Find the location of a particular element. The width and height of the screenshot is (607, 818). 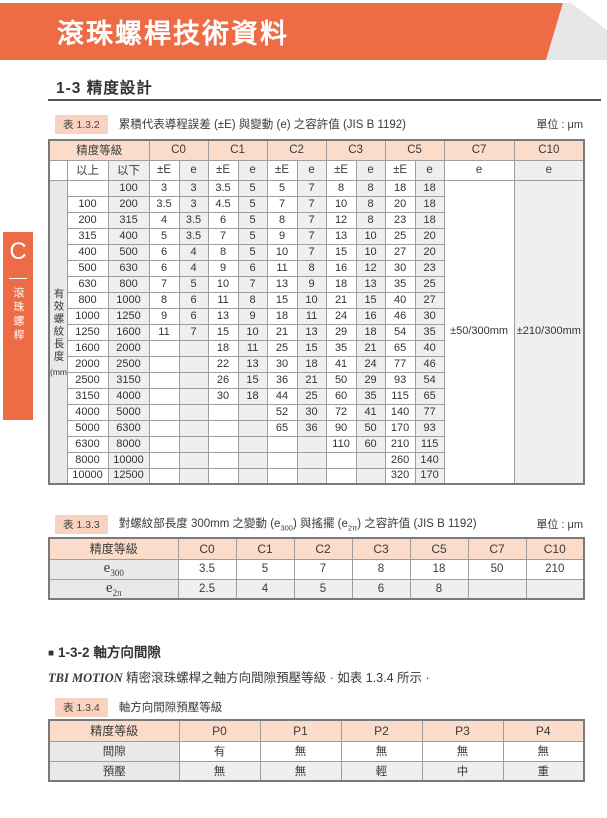

range-below-cell: 3150 is located at coordinates (128, 380).